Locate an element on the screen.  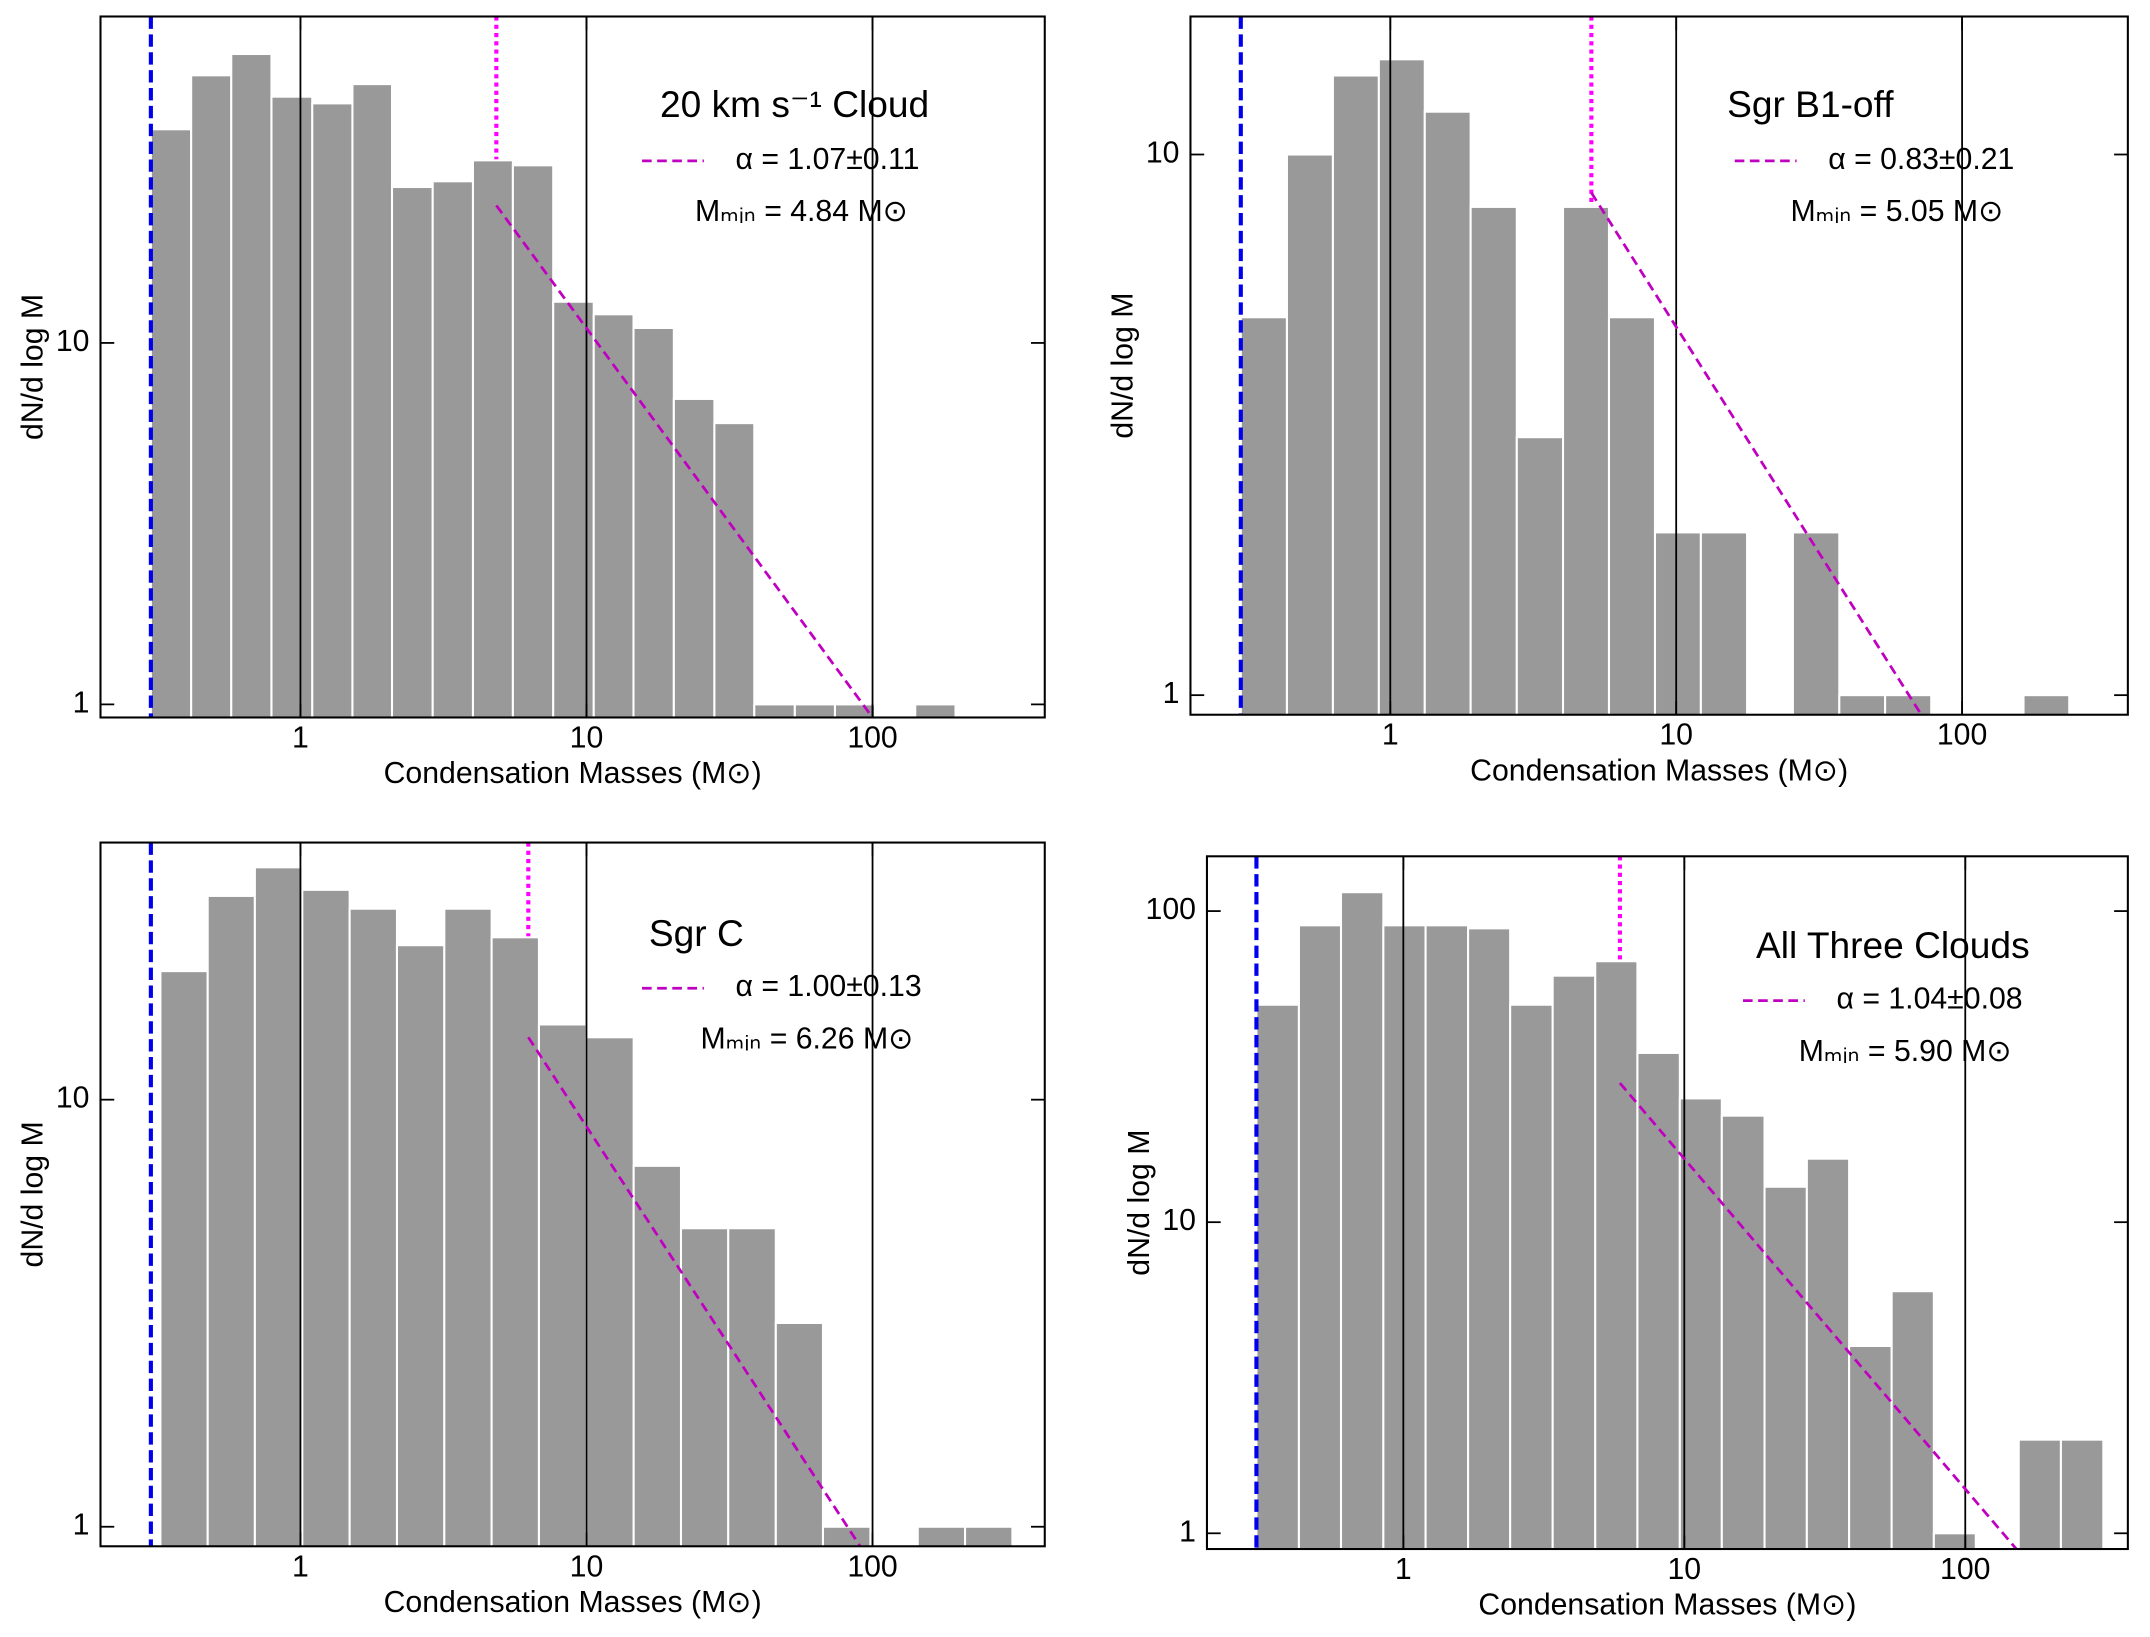
legend-label: α = 0.83±0.21 is located at coordinates (1921, 159).